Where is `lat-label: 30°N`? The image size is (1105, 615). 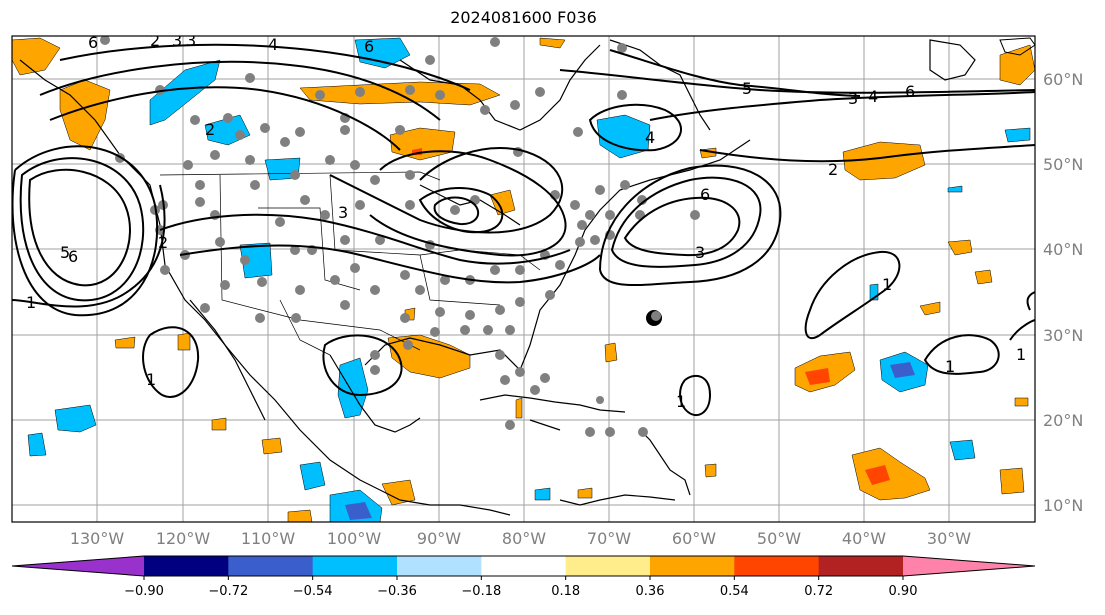 lat-label: 30°N is located at coordinates (1063, 335).